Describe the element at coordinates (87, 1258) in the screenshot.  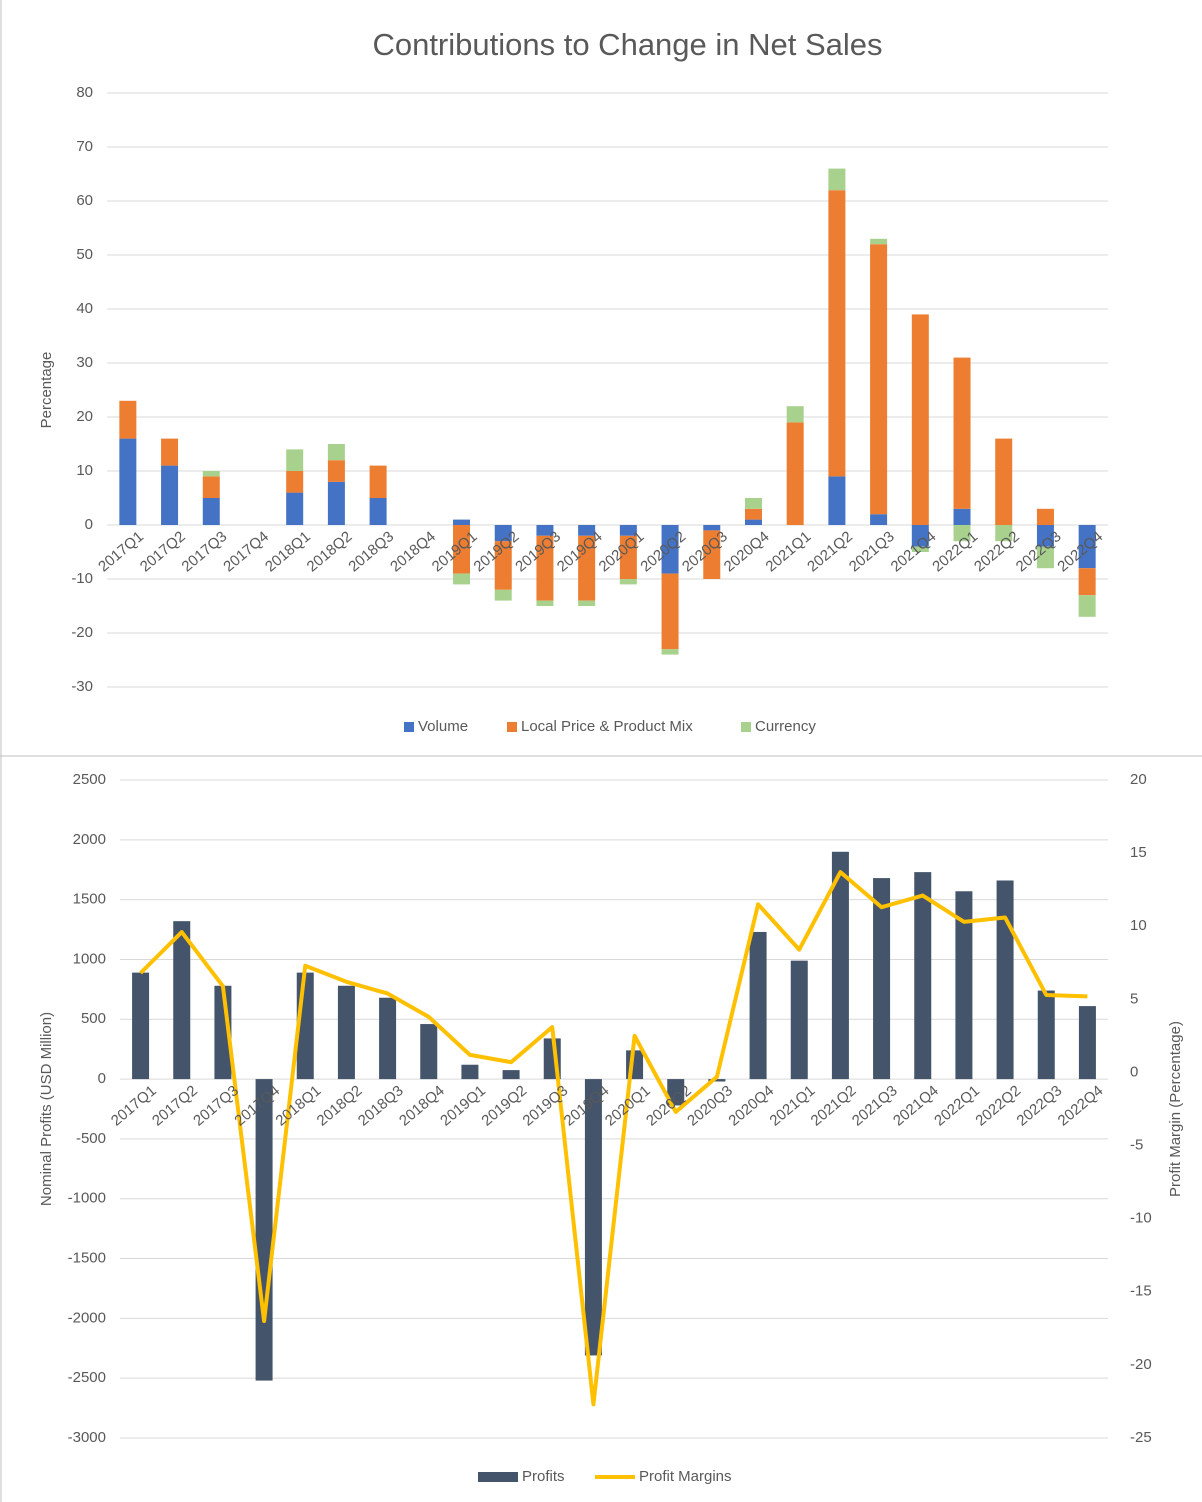
I see `y-tick-label: -1500` at that location.